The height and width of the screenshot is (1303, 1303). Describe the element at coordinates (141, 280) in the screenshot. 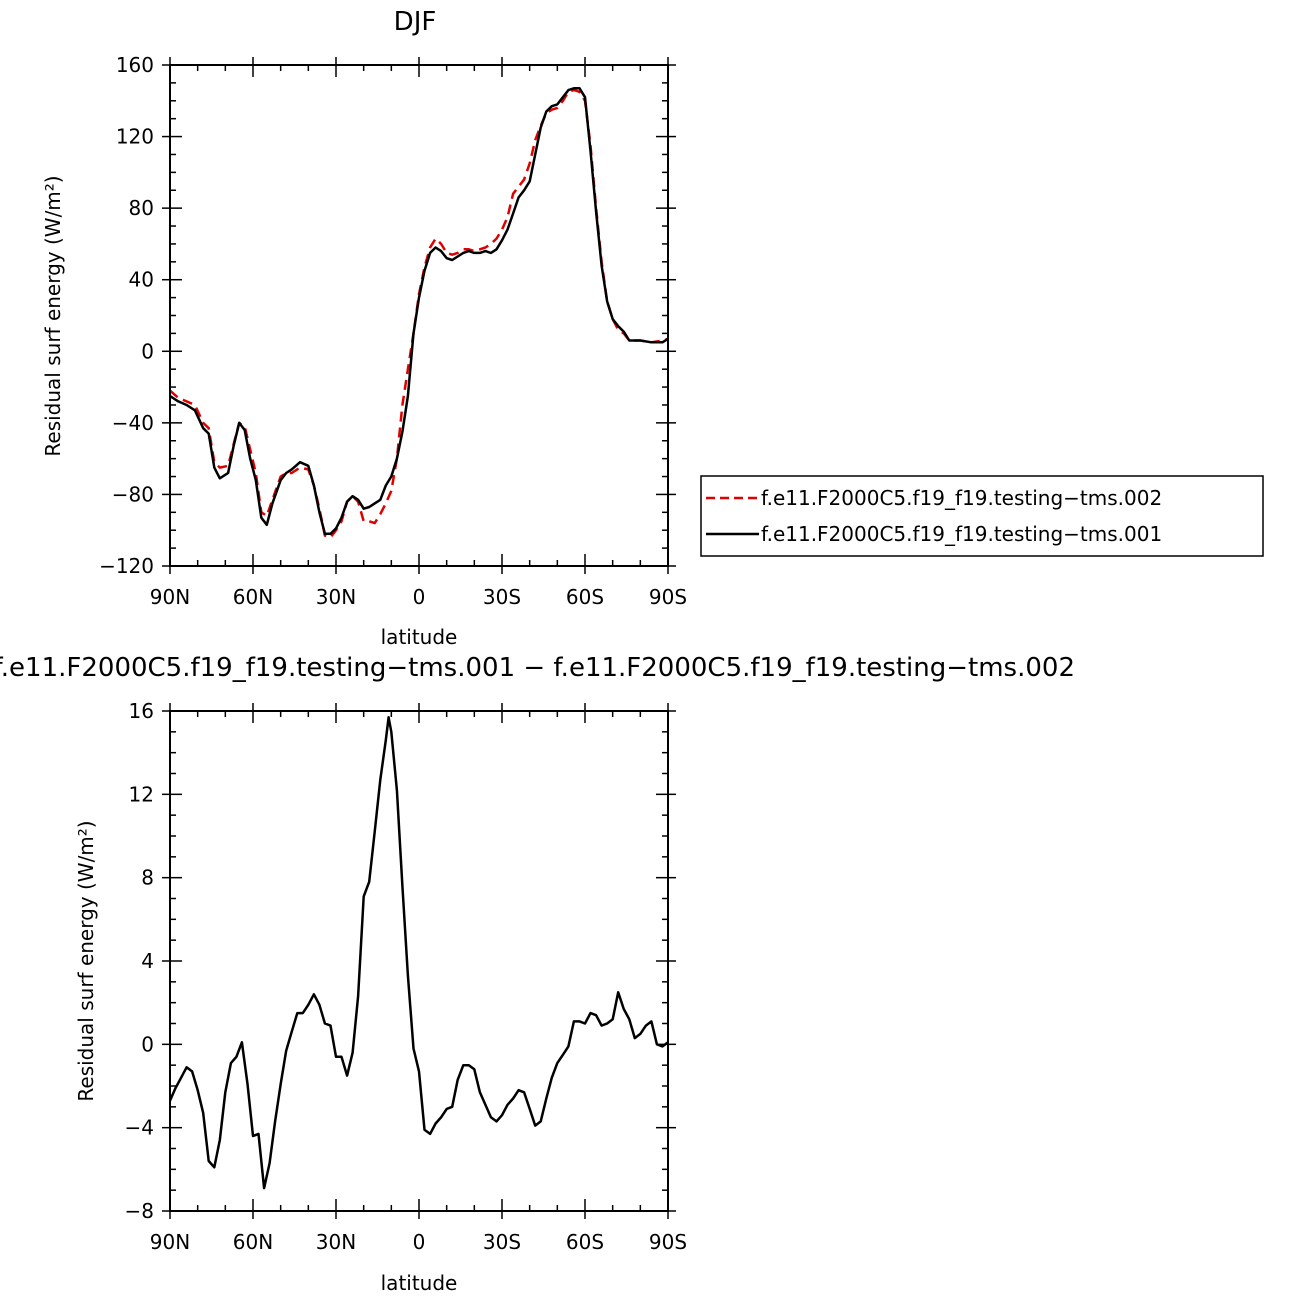

I see `top-y-tick-label: 40` at that location.